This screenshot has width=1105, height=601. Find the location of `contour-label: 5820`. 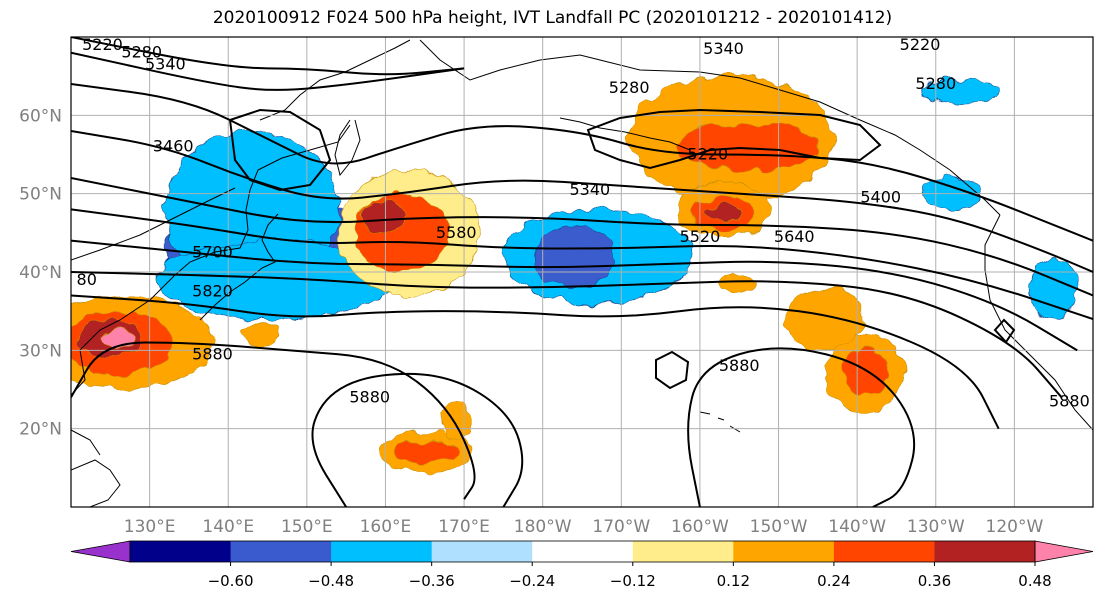

contour-label: 5820 is located at coordinates (212, 291).